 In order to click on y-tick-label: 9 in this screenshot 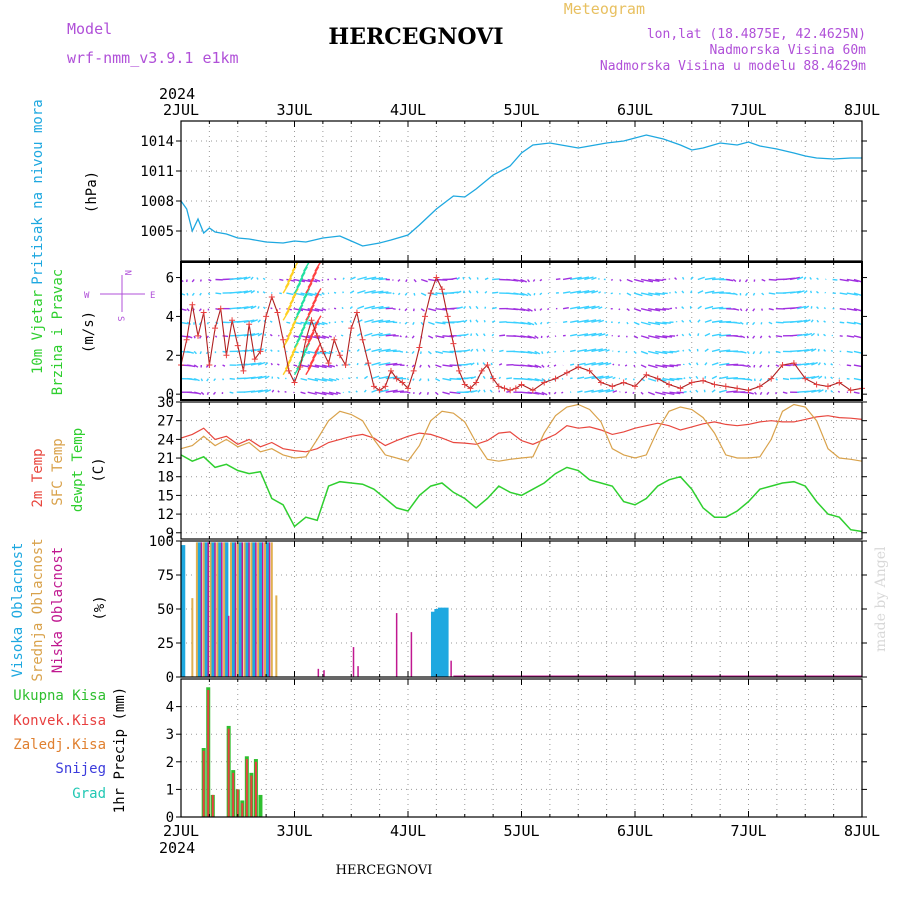, I will do `click(170, 534)`.